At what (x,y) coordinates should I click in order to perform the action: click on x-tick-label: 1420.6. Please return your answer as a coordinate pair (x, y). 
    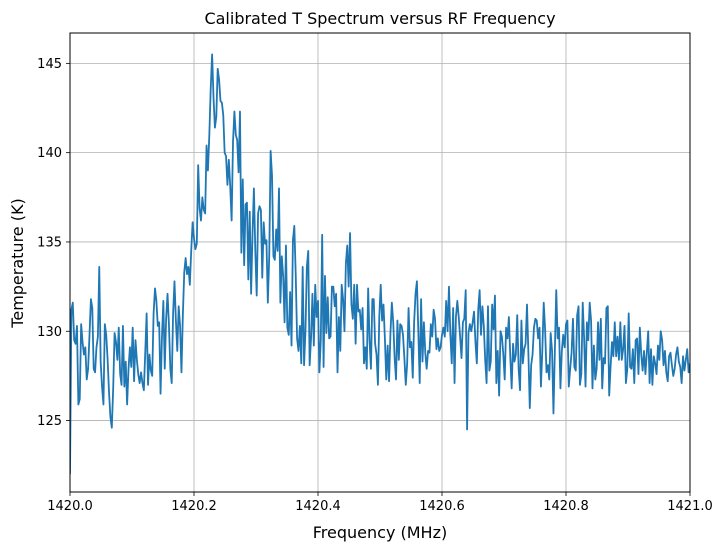
    Looking at the image, I should click on (442, 506).